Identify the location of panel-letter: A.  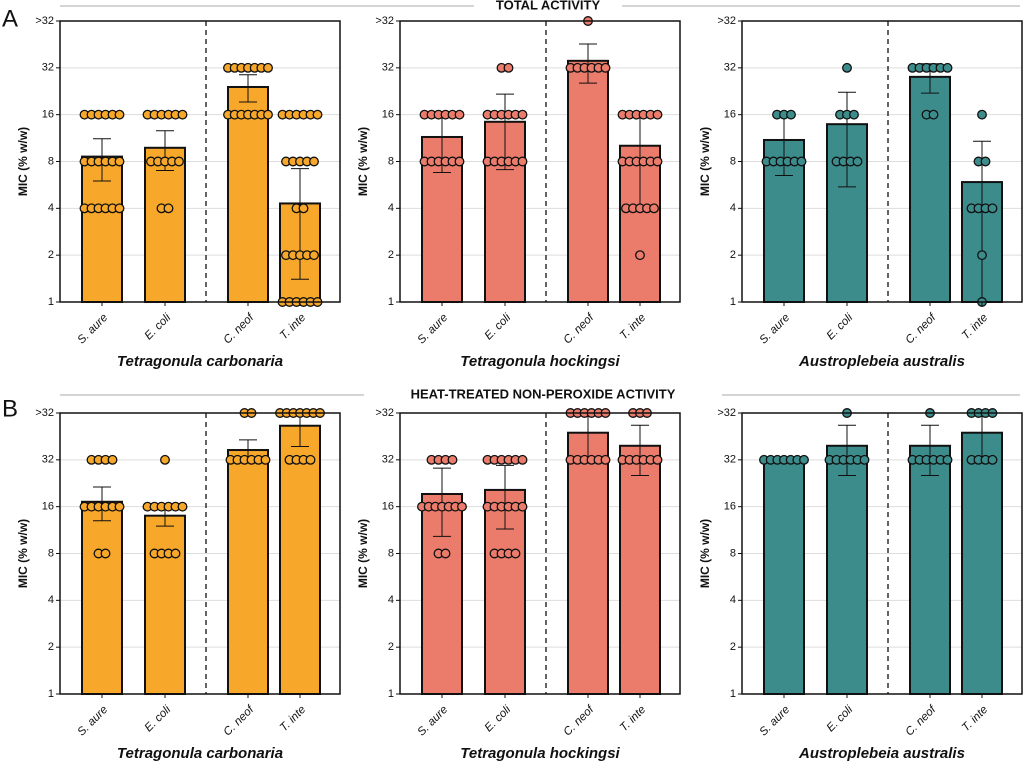
(10, 18).